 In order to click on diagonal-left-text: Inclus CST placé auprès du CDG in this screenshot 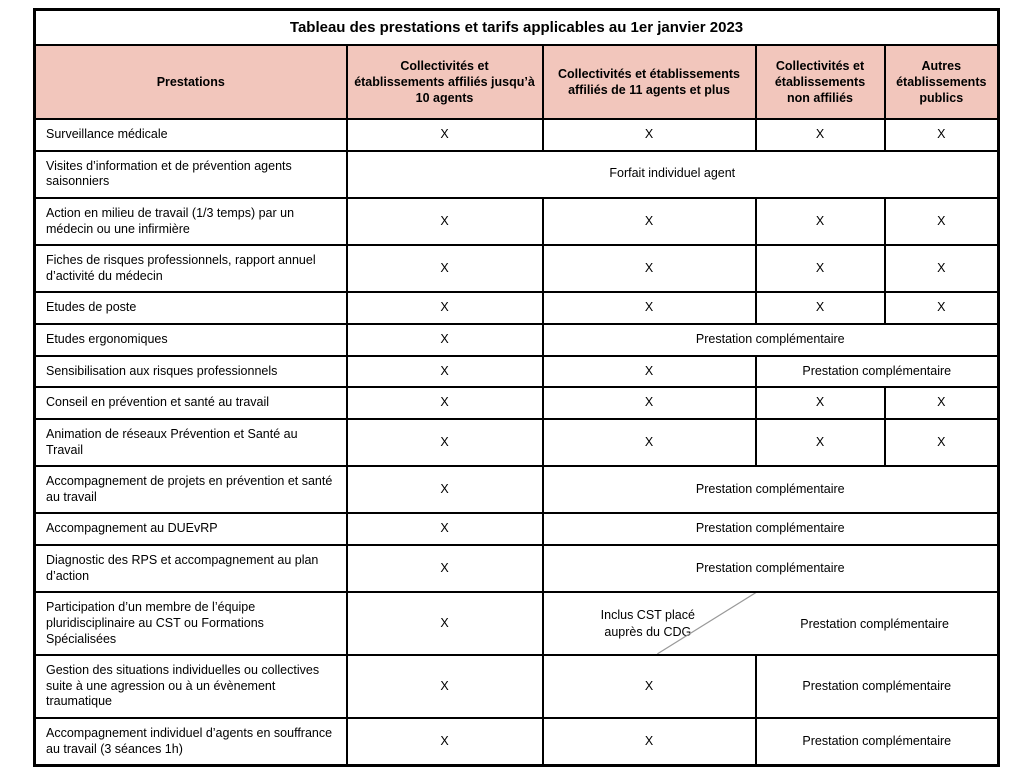, I will do `click(647, 623)`.